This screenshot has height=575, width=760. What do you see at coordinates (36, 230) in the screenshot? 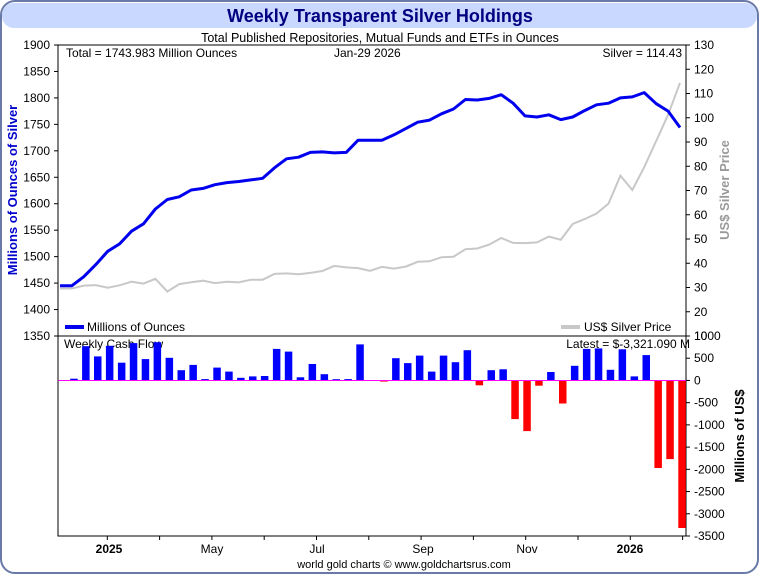
I see `holdings-y-tick-label: 1550` at bounding box center [36, 230].